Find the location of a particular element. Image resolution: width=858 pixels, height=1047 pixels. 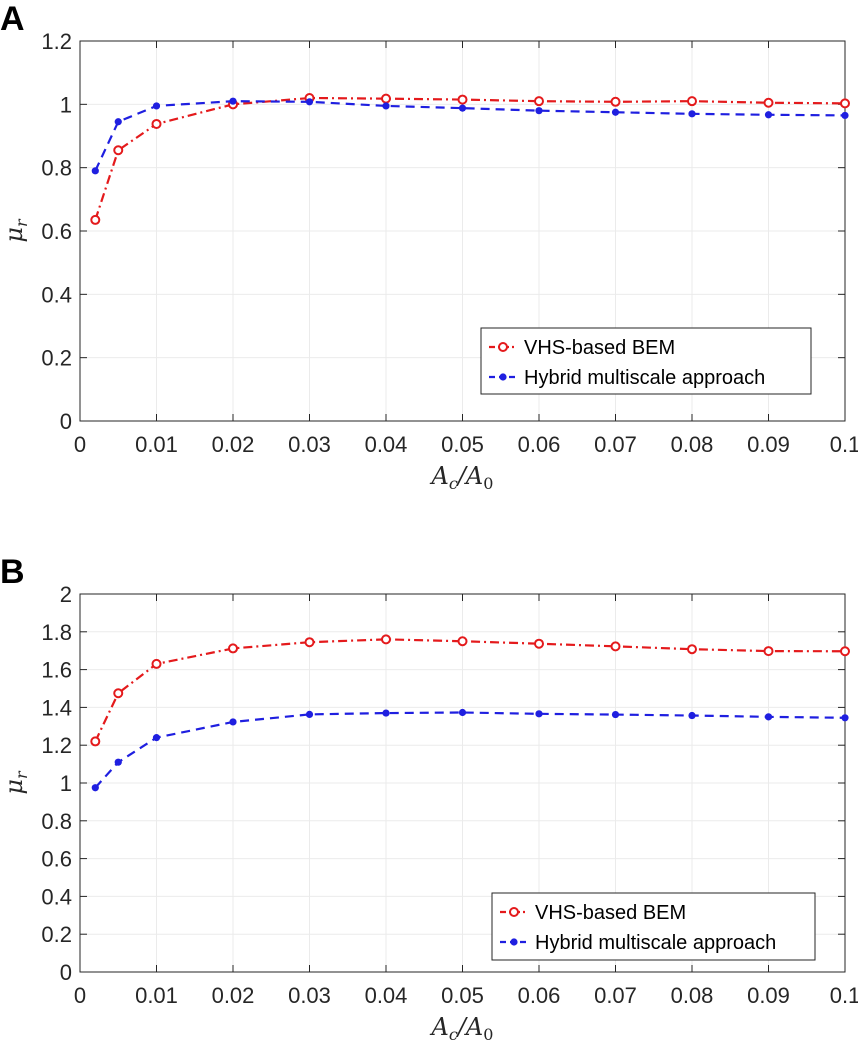

y-tick-label: 2 is located at coordinates (66, 594).